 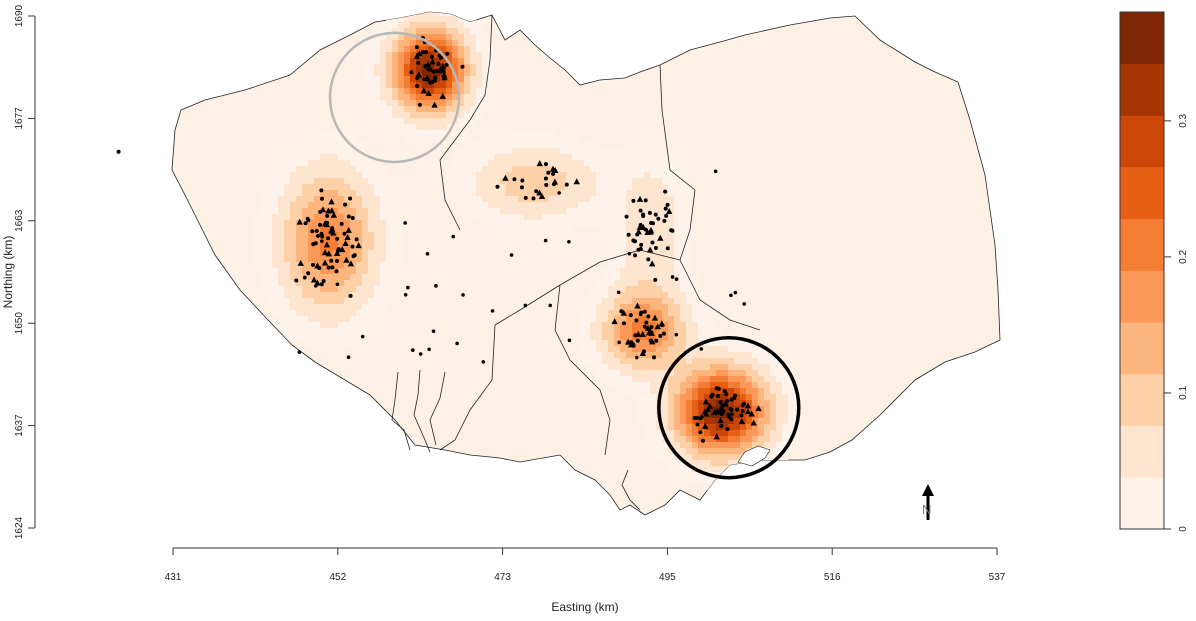 I want to click on gray-highlight-circle, so click(x=394, y=97).